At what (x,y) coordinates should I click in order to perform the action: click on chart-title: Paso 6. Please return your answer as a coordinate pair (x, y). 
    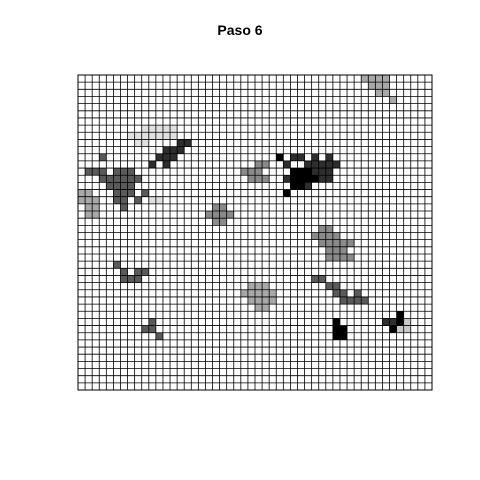
    Looking at the image, I should click on (240, 30).